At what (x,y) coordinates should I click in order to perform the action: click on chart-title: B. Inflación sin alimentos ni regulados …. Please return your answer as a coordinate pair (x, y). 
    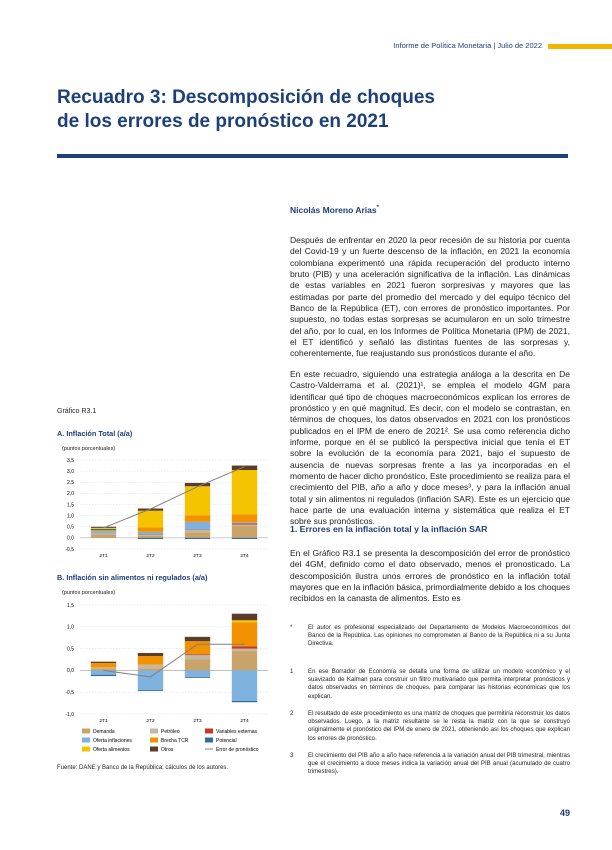
    Looking at the image, I should click on (132, 577).